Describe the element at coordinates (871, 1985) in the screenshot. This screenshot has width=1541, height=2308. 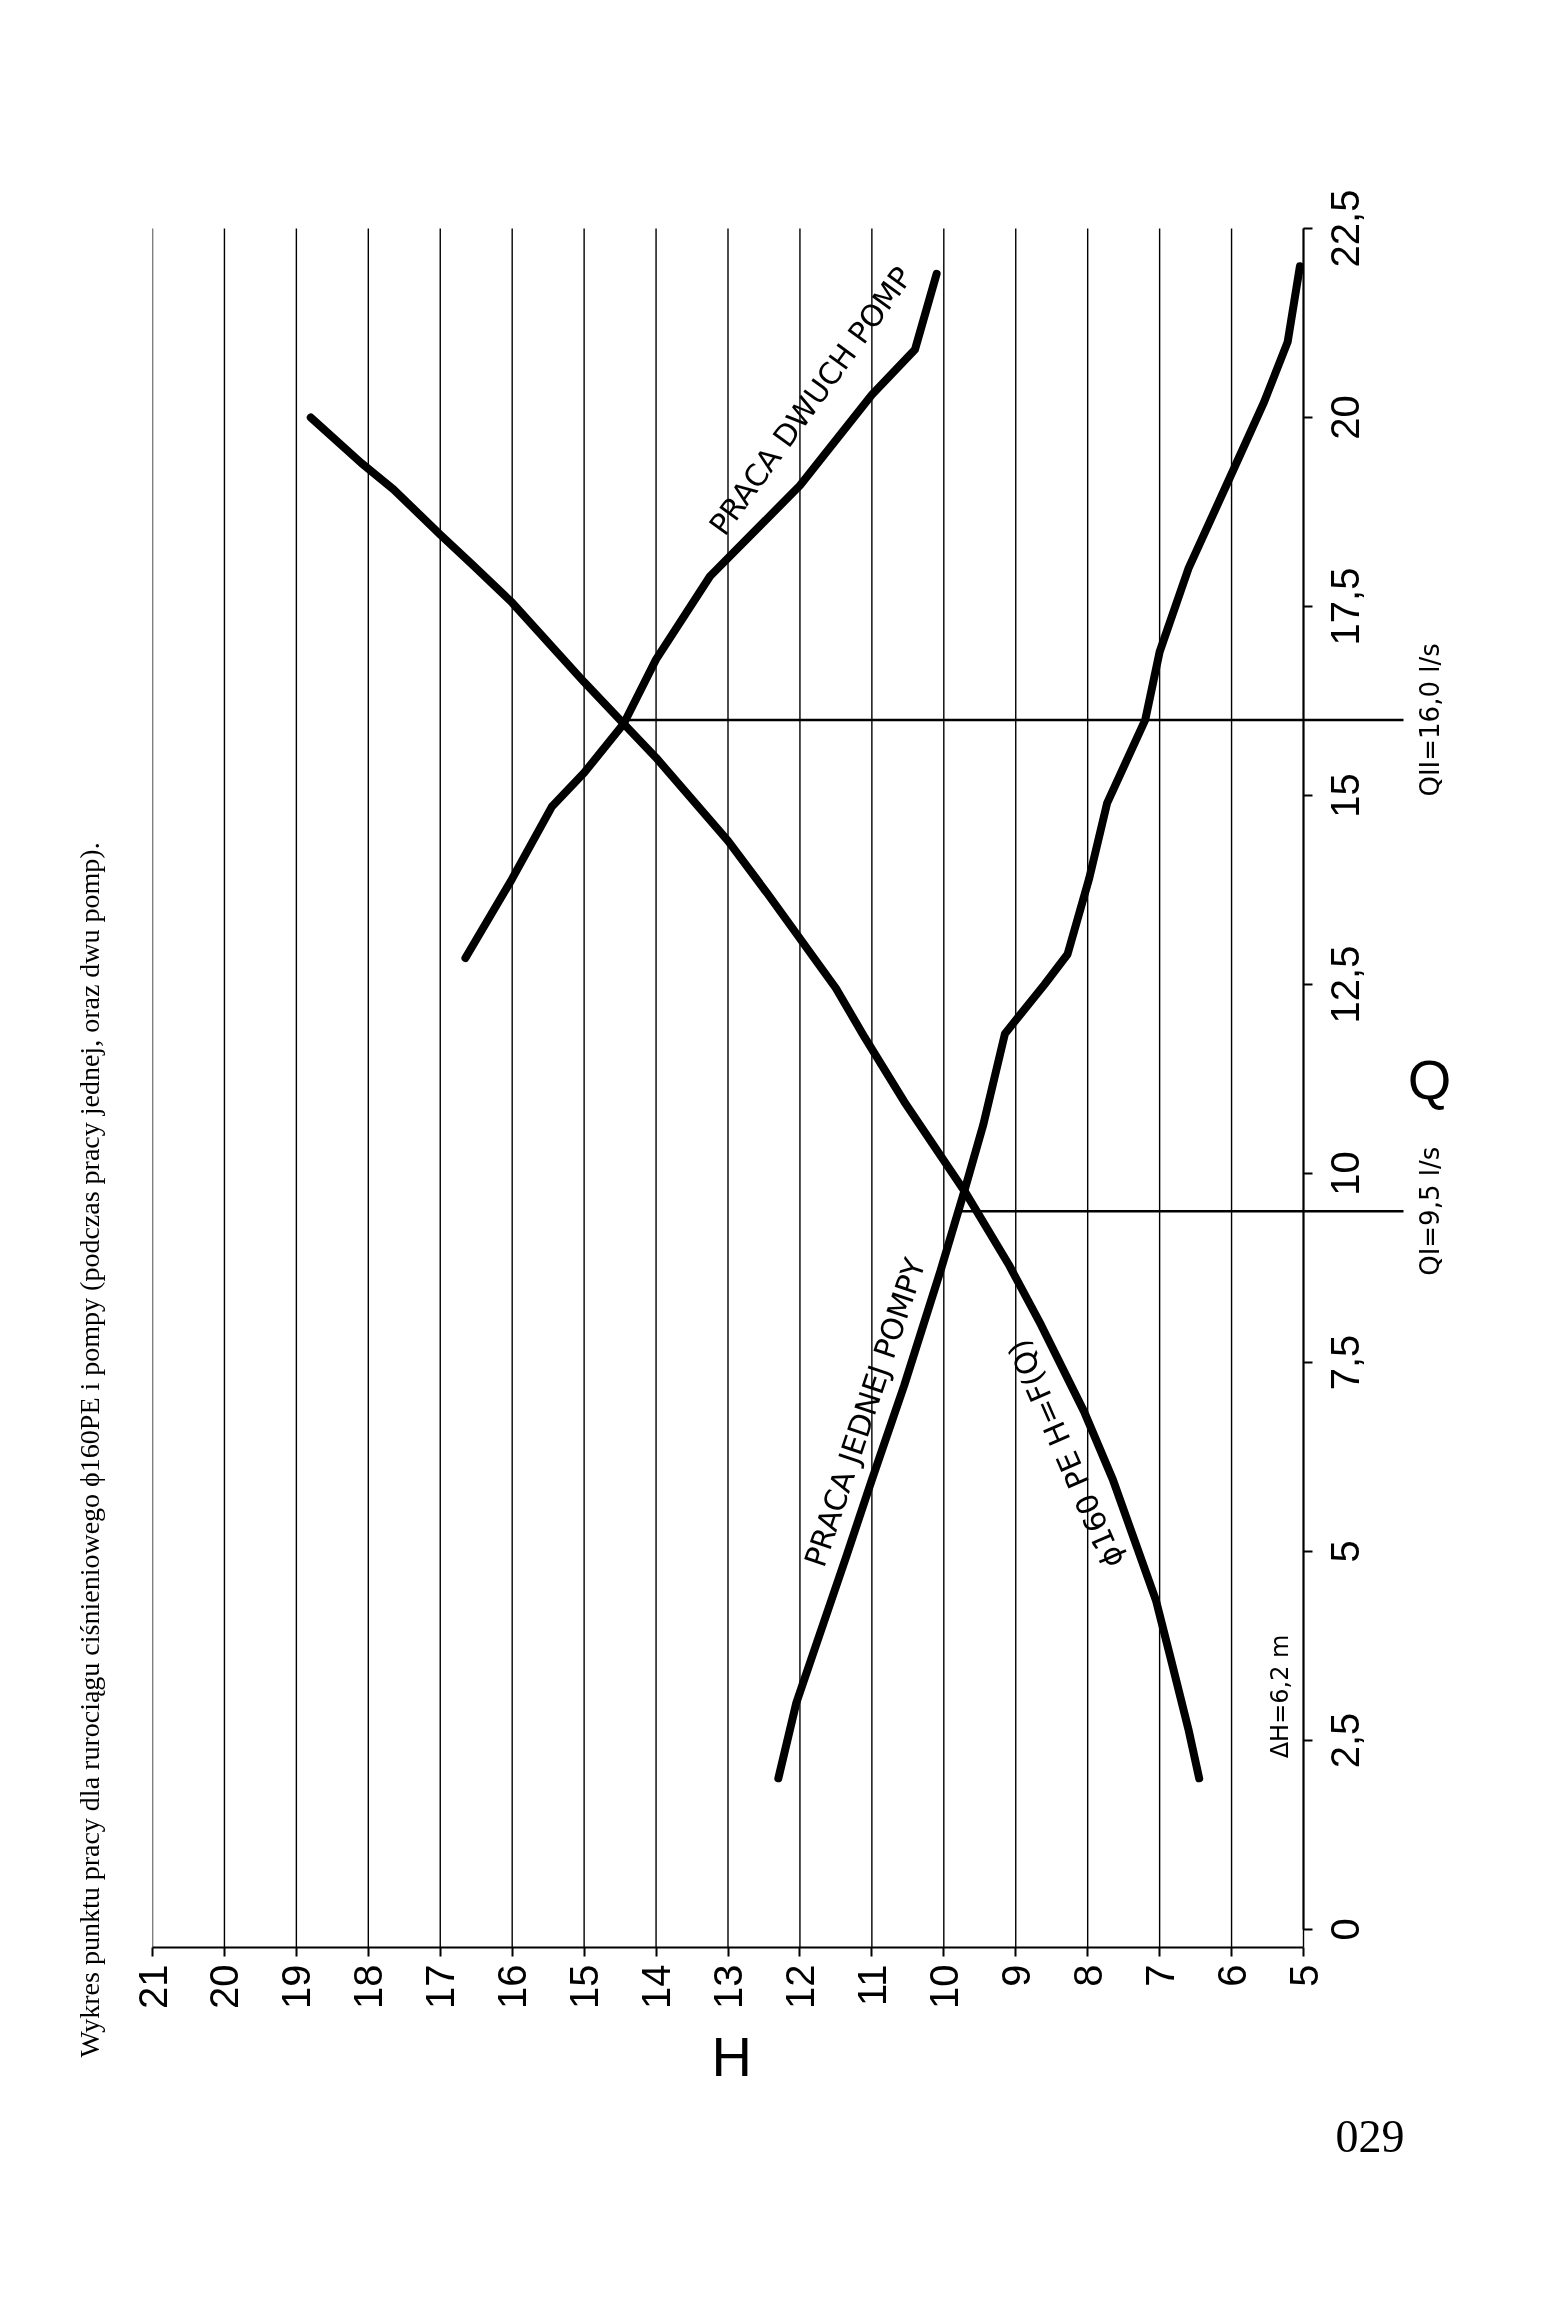
I see `x-tick-label: 11` at that location.